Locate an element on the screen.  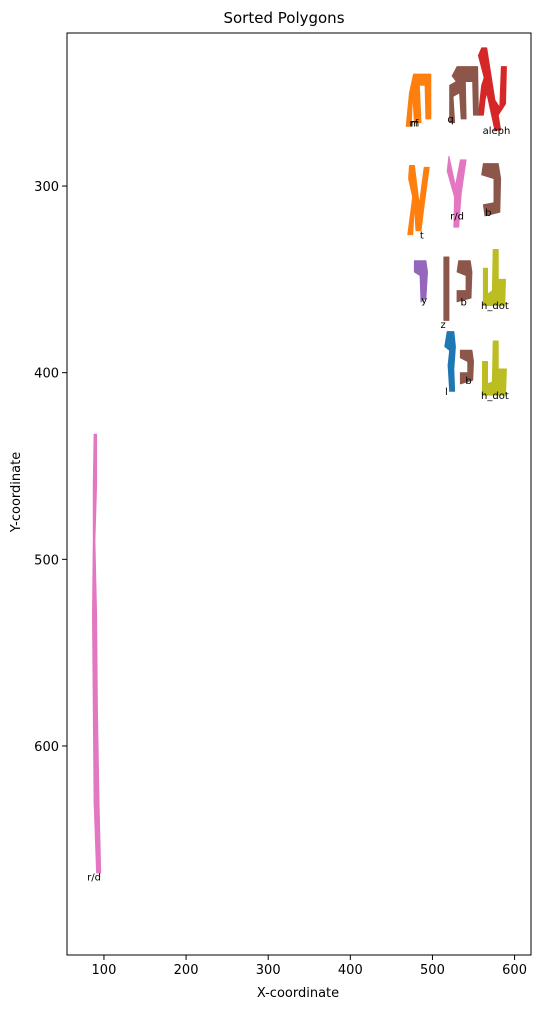
y-axis: 300 400 500 600 is located at coordinates (50, 467).